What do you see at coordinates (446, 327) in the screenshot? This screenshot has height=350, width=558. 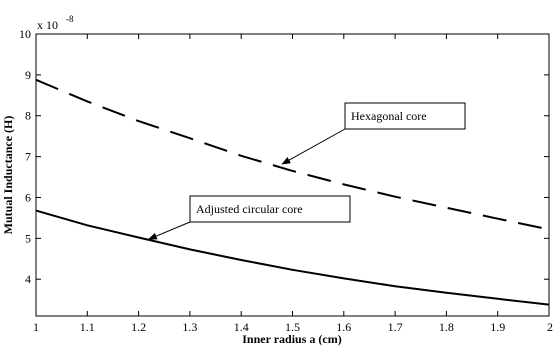 I see `x-tick-label: 1.8` at bounding box center [446, 327].